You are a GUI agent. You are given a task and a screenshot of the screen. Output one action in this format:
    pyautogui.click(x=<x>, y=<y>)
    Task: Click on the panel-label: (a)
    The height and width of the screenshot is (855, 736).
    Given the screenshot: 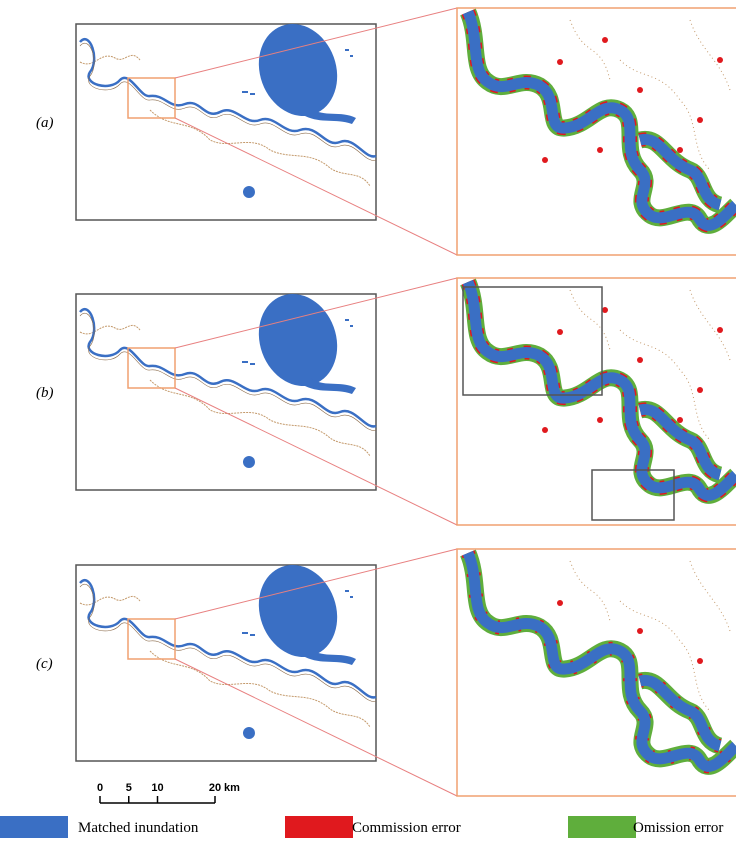 What is the action you would take?
    pyautogui.click(x=45, y=123)
    